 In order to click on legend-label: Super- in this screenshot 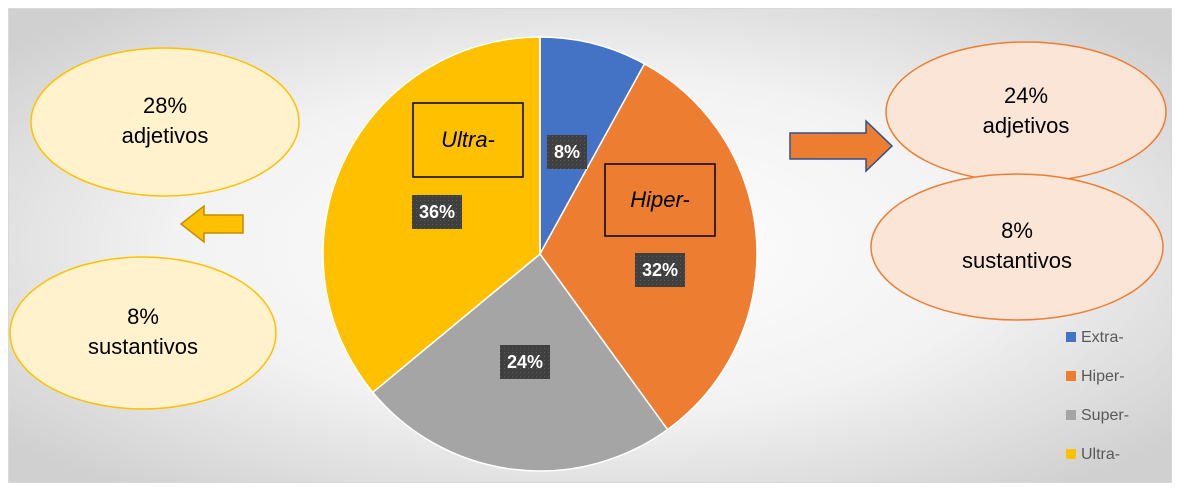, I will do `click(1105, 415)`.